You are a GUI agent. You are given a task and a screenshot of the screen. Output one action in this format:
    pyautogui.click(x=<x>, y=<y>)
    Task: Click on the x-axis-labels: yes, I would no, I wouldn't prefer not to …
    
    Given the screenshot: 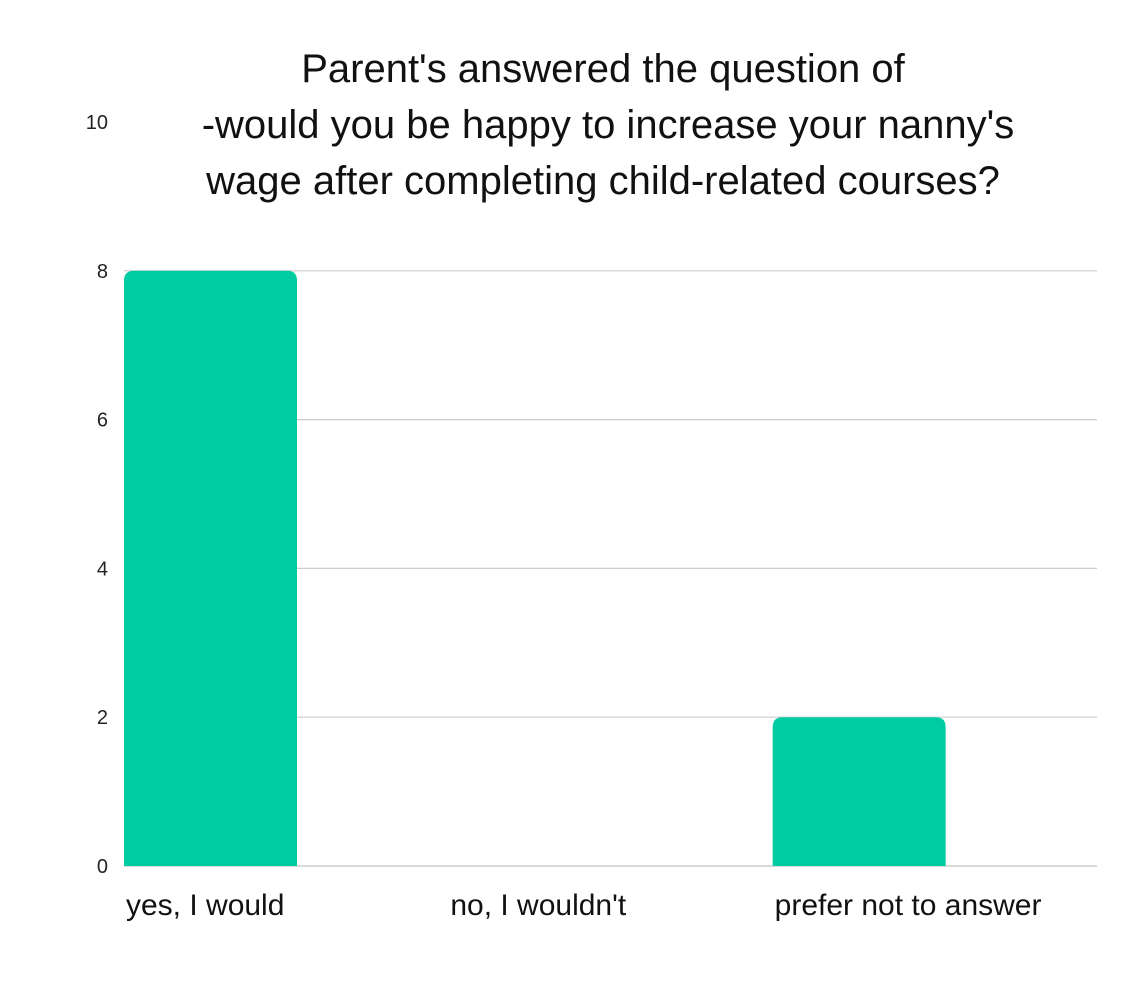 What is the action you would take?
    pyautogui.click(x=583, y=905)
    